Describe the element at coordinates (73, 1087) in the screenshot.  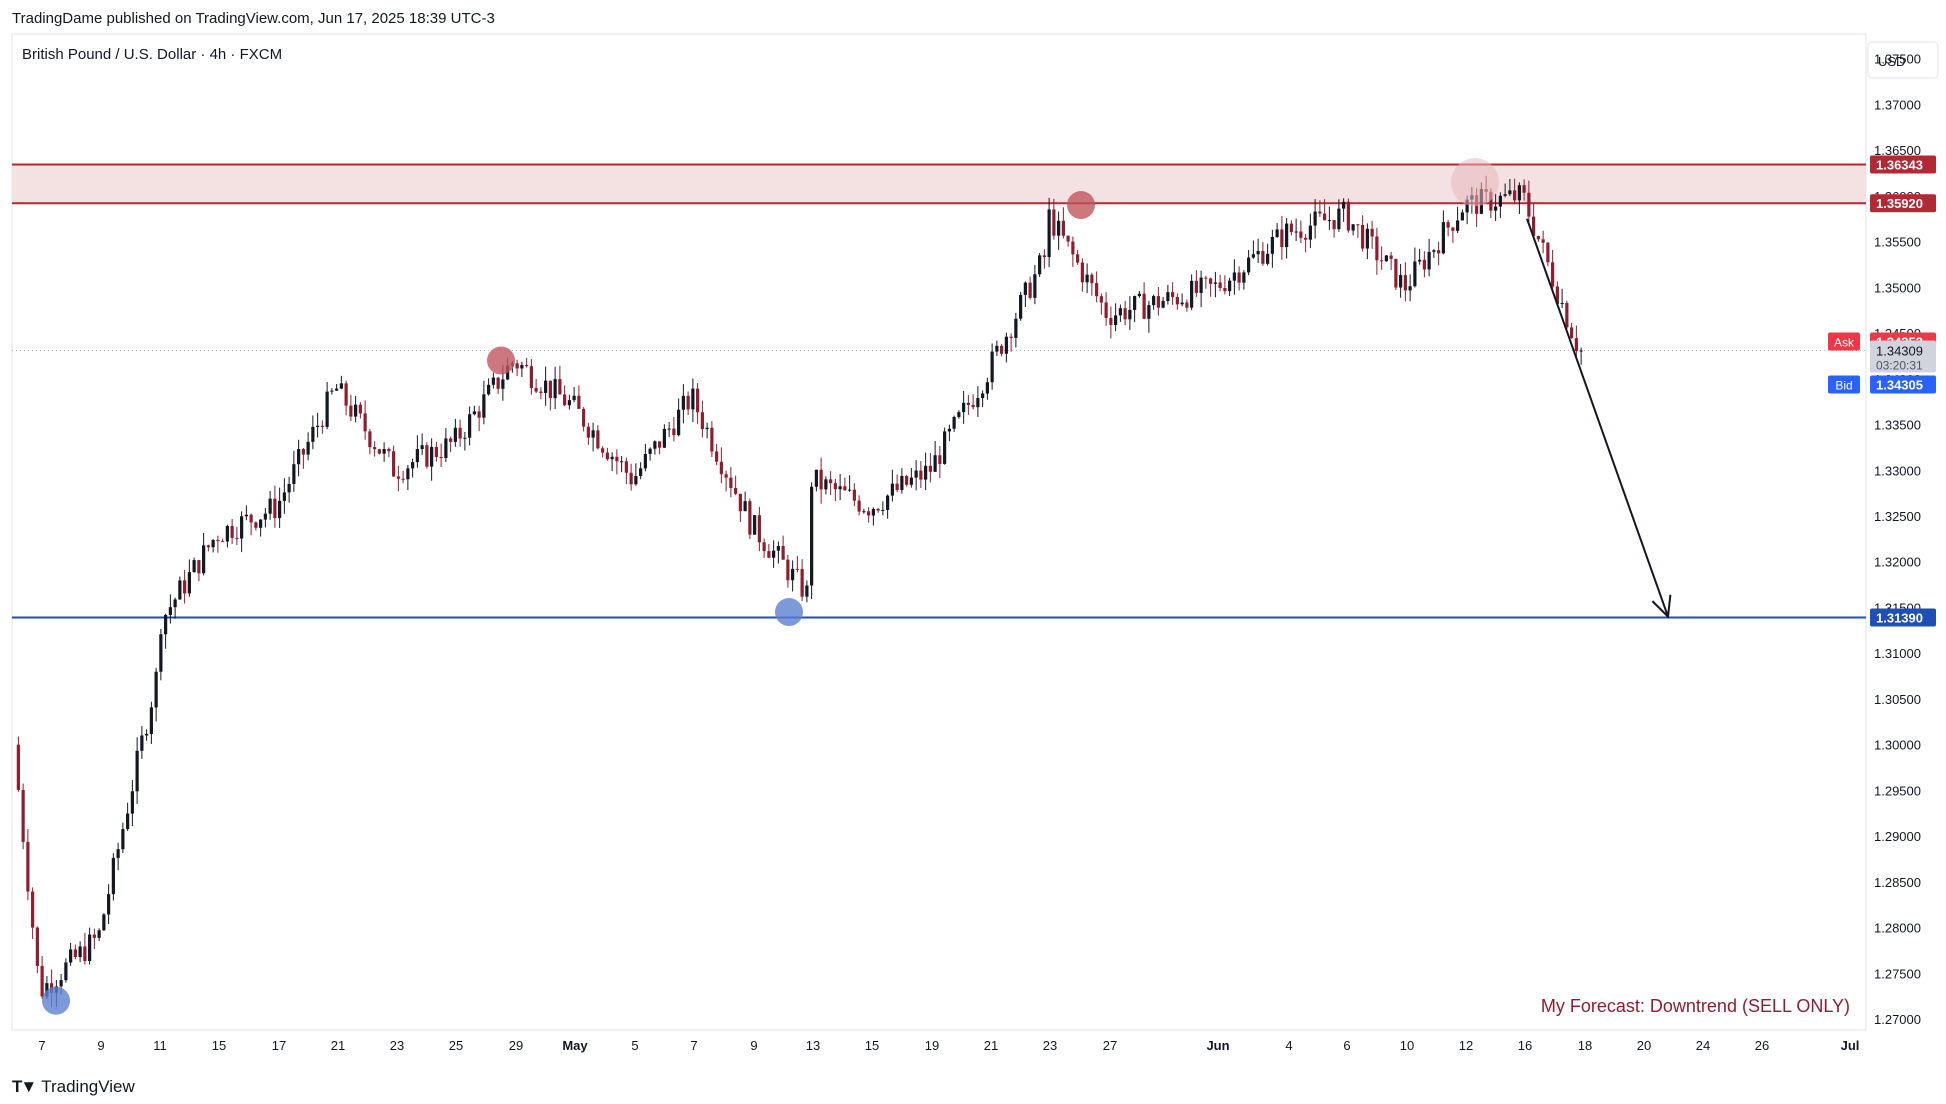
I see `tradingview-brand: T▼ TradingView` at that location.